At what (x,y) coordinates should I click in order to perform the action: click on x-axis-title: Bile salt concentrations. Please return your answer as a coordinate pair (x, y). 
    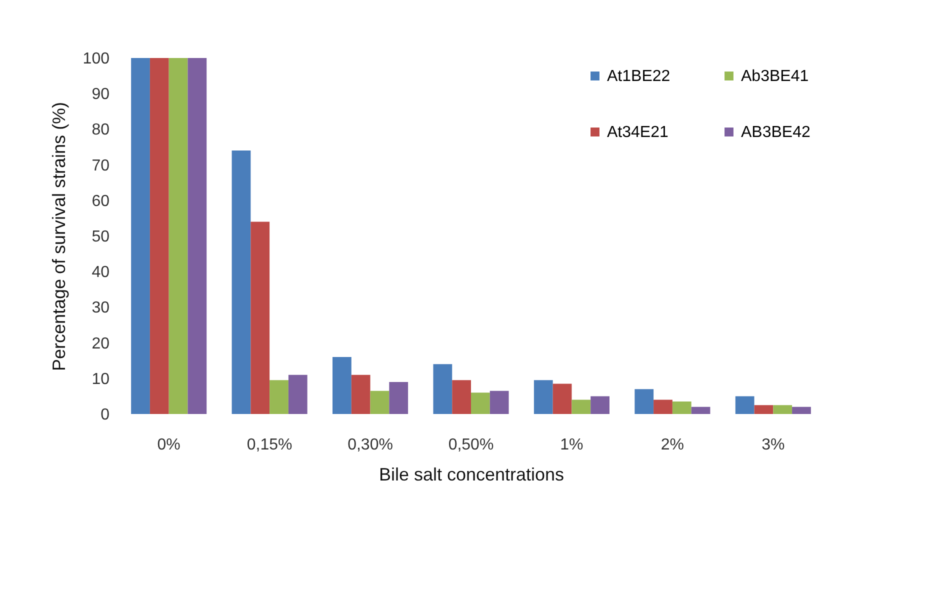
    Looking at the image, I should click on (471, 474).